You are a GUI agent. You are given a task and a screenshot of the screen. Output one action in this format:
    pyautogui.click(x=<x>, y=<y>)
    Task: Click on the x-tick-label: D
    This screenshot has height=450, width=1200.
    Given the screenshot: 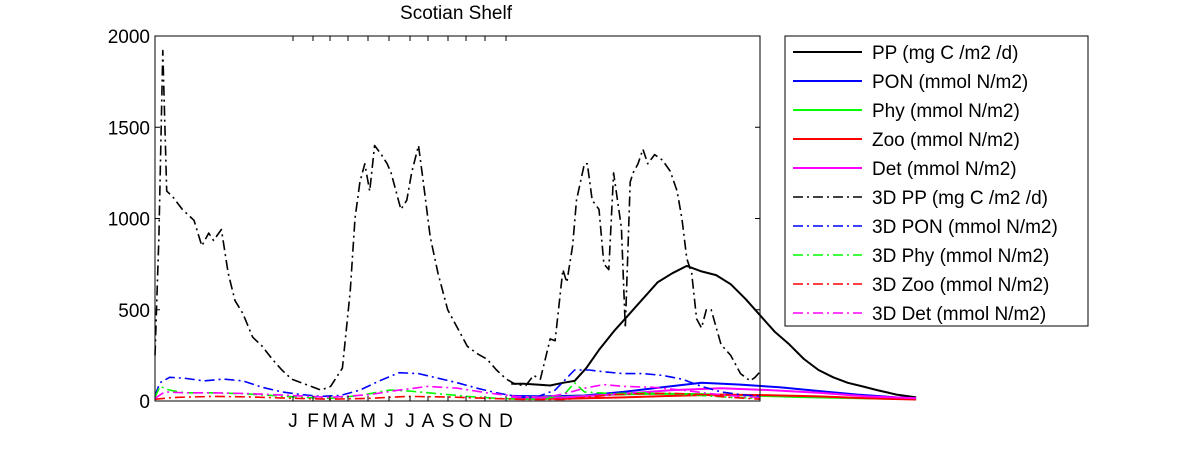 What is the action you would take?
    pyautogui.click(x=506, y=421)
    